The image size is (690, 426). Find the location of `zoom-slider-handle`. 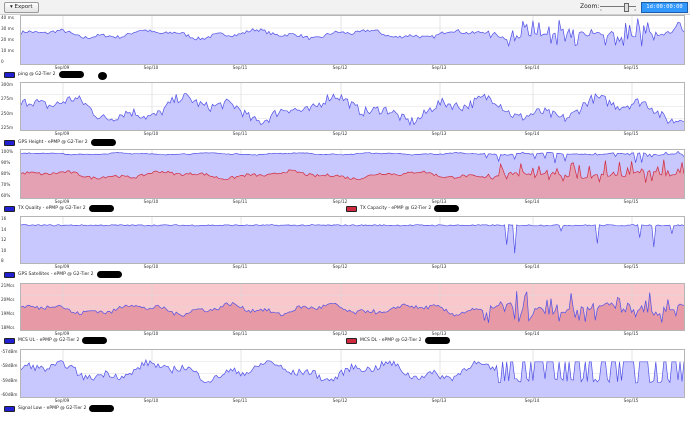

zoom-slider-handle is located at coordinates (626, 7).